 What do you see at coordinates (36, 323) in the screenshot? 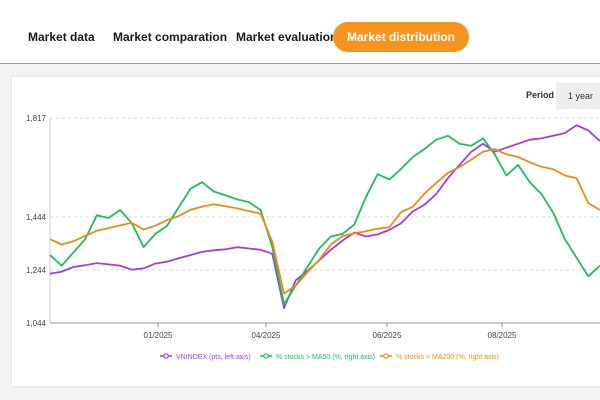
I see `y-tick-label: 1,044` at bounding box center [36, 323].